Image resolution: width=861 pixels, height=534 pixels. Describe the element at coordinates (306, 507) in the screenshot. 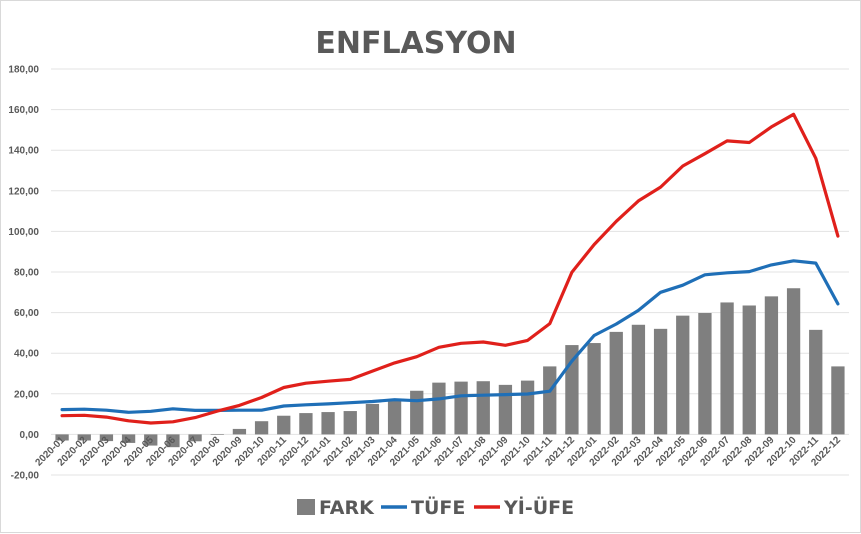

I see `legend-swatch` at that location.